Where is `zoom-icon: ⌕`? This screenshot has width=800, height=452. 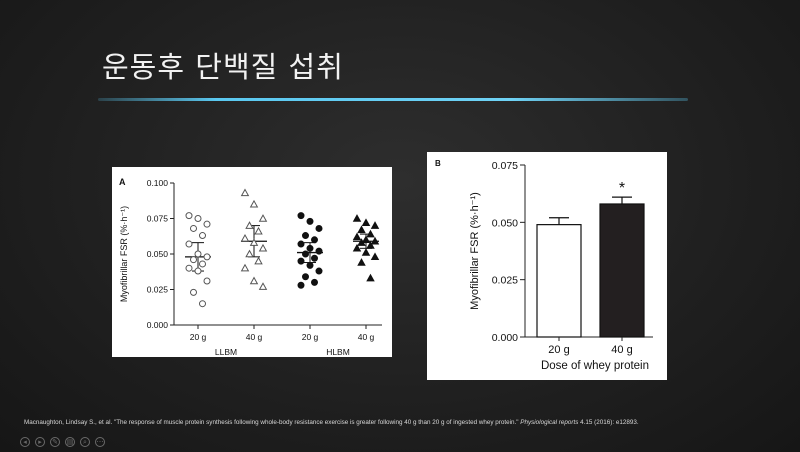 zoom-icon: ⌕ is located at coordinates (85, 442).